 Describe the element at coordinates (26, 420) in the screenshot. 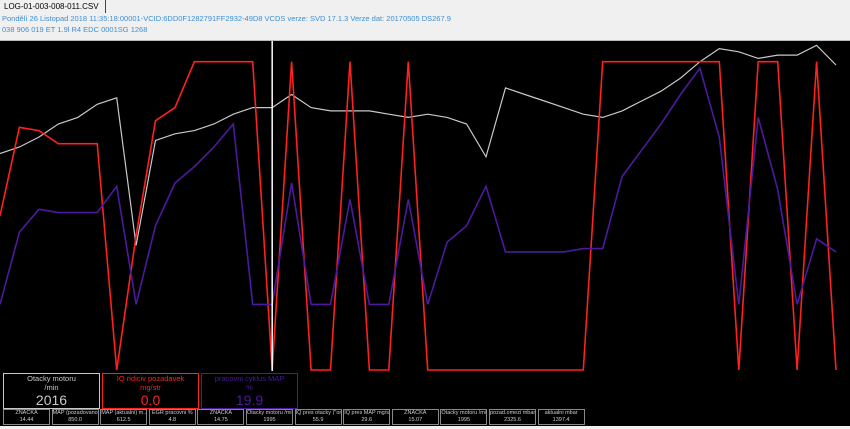

I see `tile-value: 14.44` at that location.